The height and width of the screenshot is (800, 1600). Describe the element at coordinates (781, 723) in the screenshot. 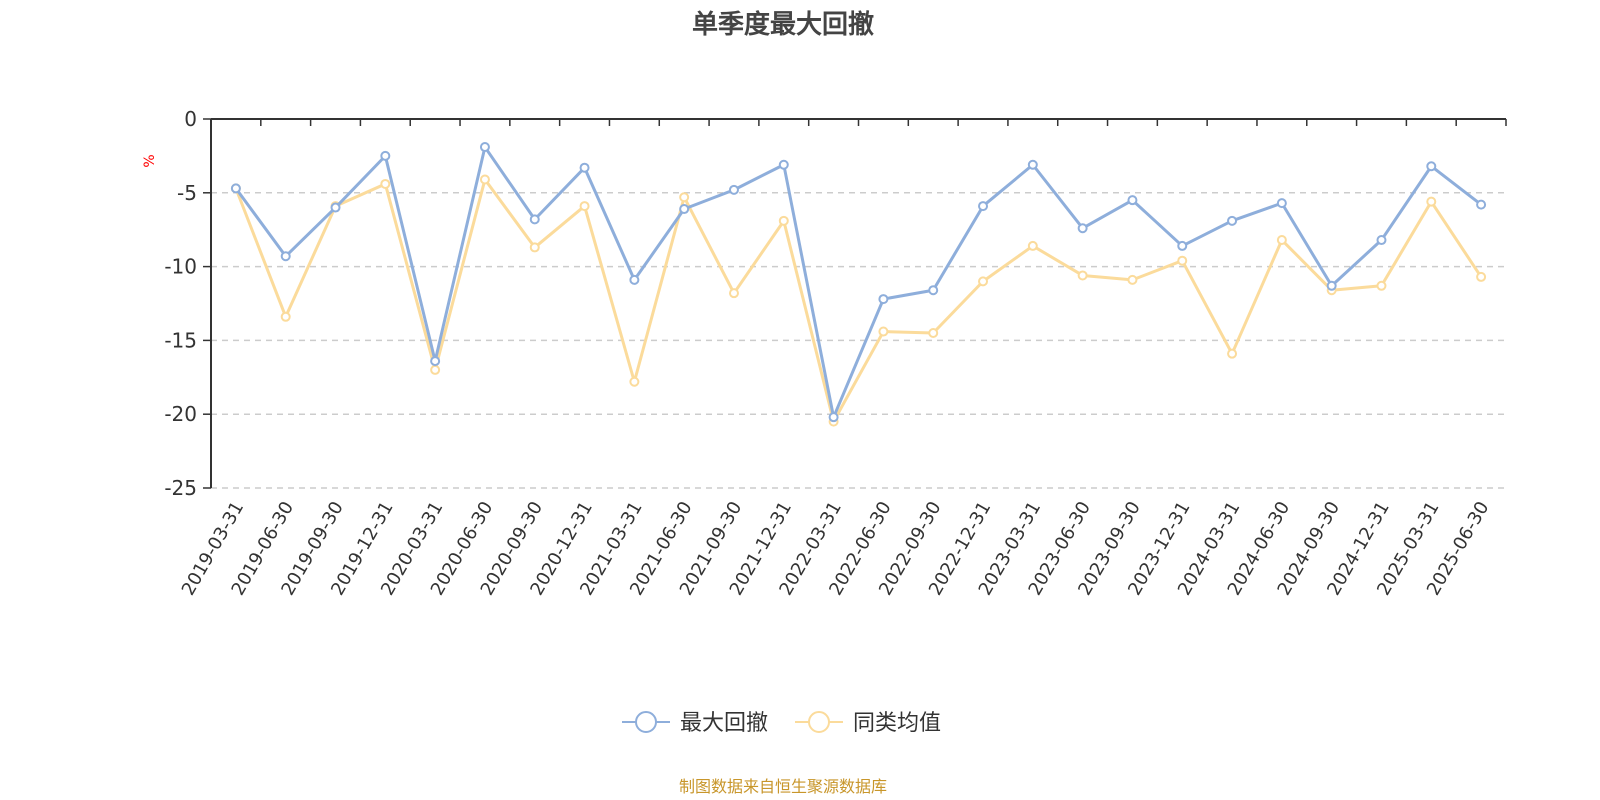

I see `legend: 最大回撤 同类均值` at that location.